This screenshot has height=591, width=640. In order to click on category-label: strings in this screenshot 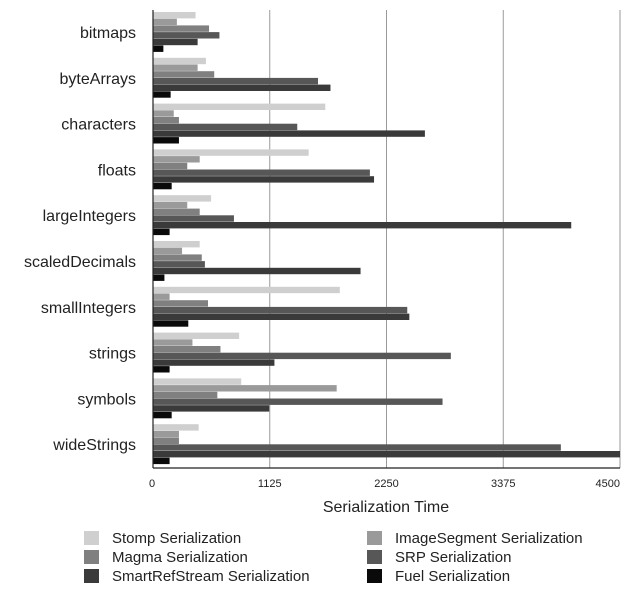, I will do `click(112, 354)`.